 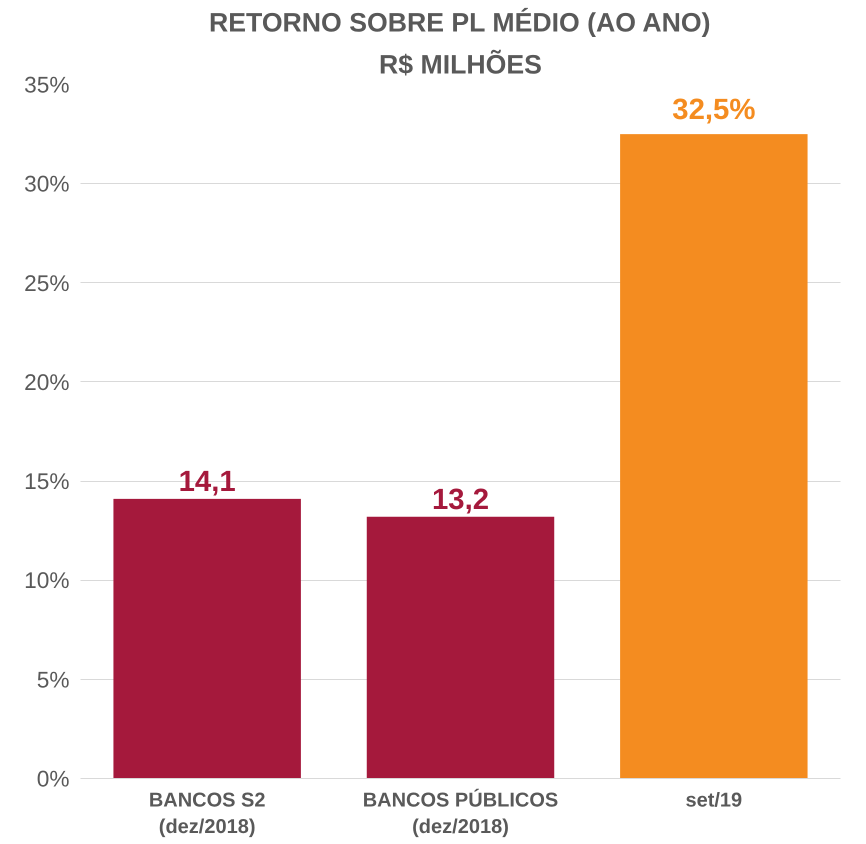 What do you see at coordinates (207, 481) in the screenshot?
I see `data-label: 14,1` at bounding box center [207, 481].